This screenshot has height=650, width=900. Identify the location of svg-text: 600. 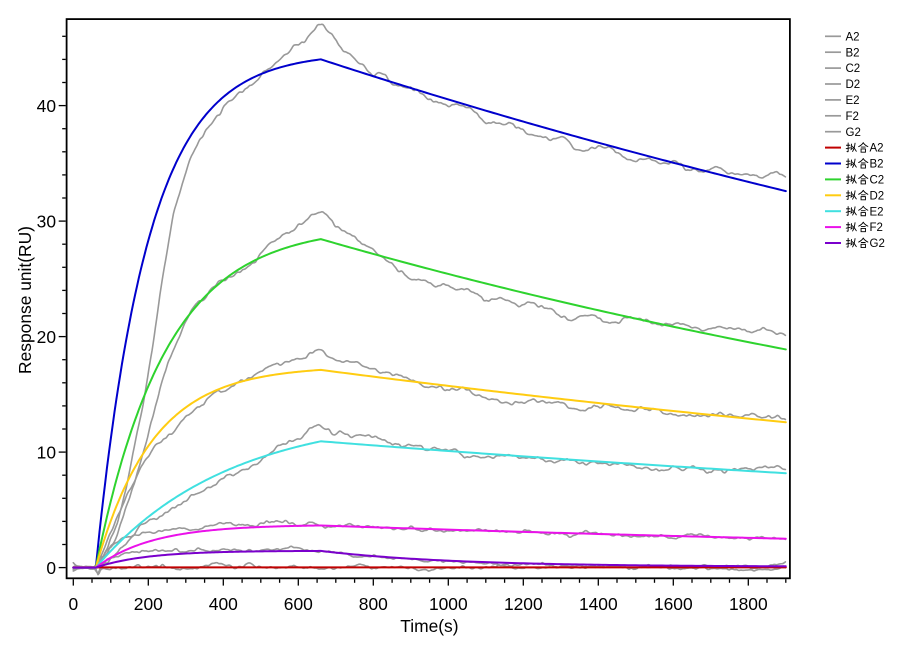
(298, 604).